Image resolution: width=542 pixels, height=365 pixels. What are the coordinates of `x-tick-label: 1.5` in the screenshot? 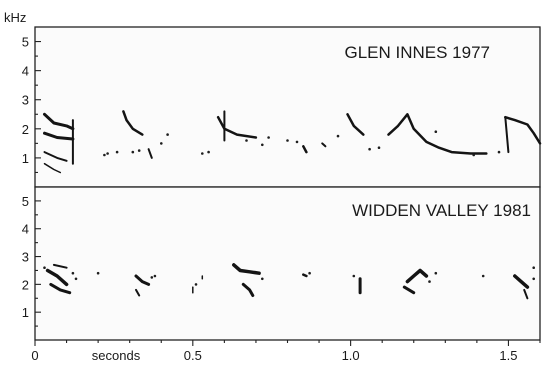 It's located at (508, 355).